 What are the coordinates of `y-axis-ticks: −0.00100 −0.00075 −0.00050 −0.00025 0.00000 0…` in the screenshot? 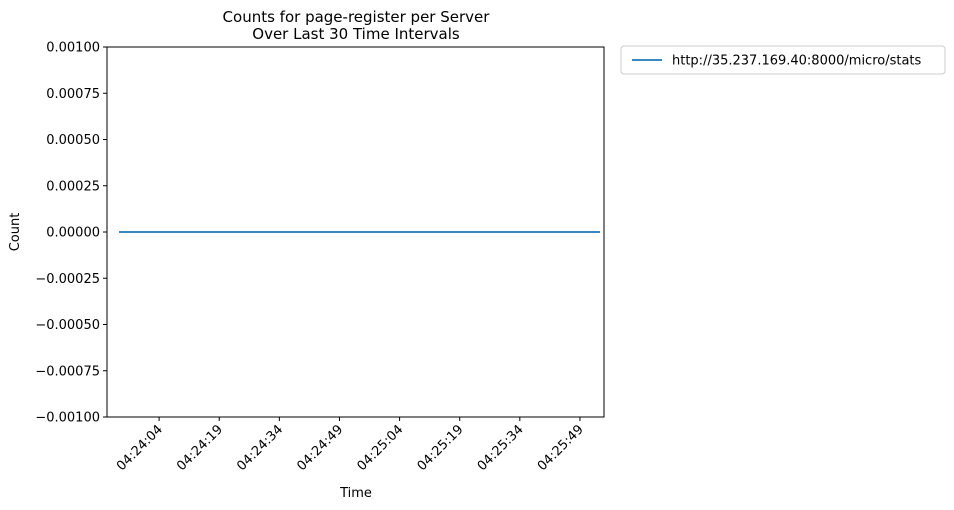 It's located at (71, 233).